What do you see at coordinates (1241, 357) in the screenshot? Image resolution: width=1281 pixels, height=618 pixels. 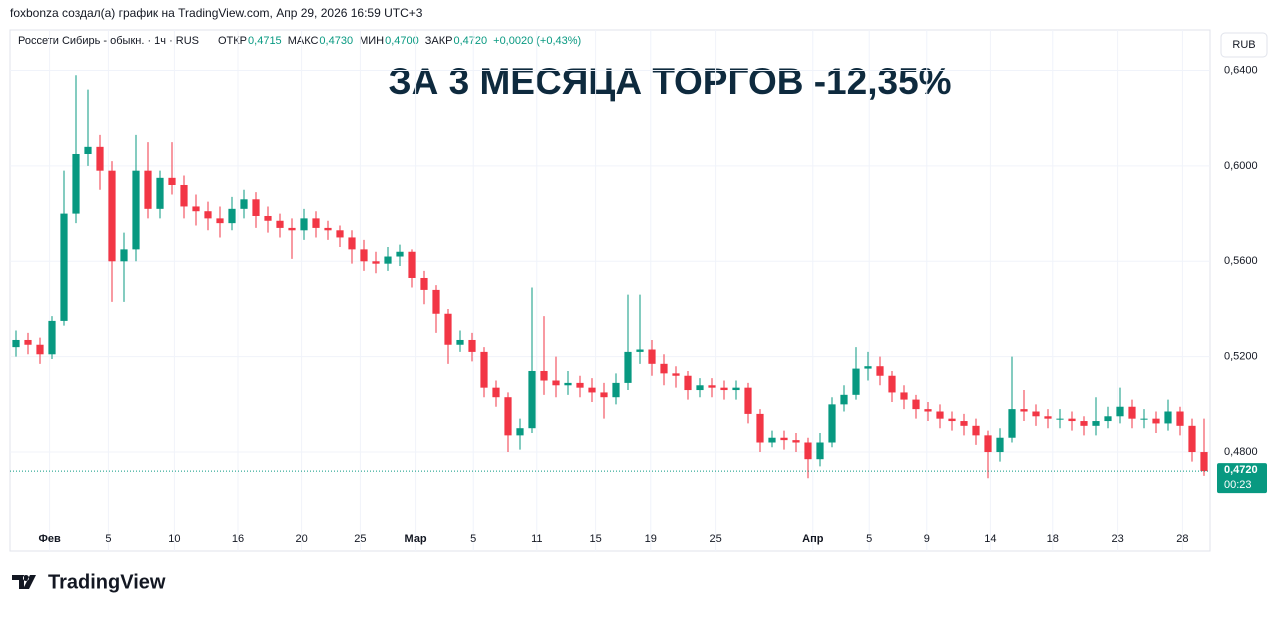 I see `y-tick-label: 0,5200` at bounding box center [1241, 357].